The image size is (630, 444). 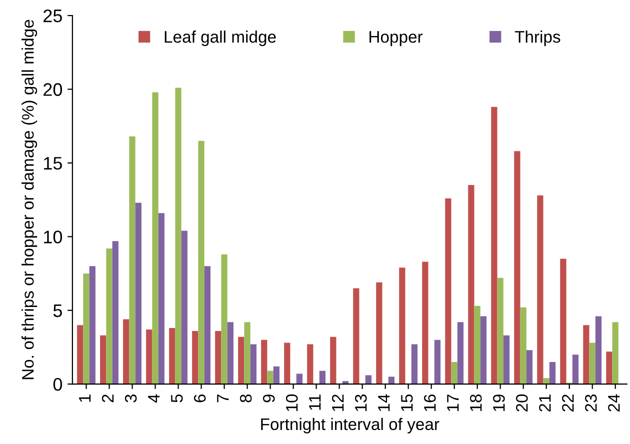 What do you see at coordinates (396, 38) in the screenshot?
I see `legend-label: Hopper` at bounding box center [396, 38].